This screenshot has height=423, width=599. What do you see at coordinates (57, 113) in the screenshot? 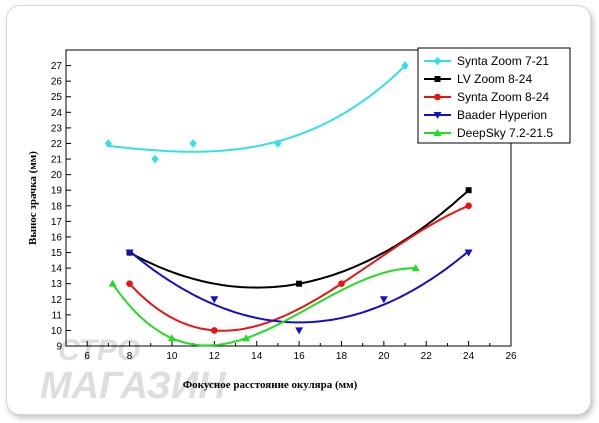
I see `y-tick-label: 24` at bounding box center [57, 113].